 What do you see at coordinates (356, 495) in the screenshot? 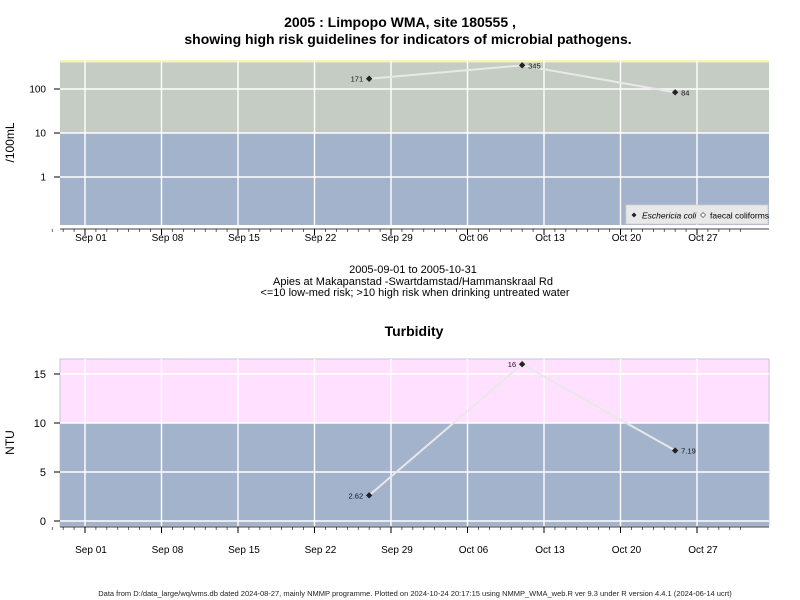
I see `data-label: 2.62` at bounding box center [356, 495].